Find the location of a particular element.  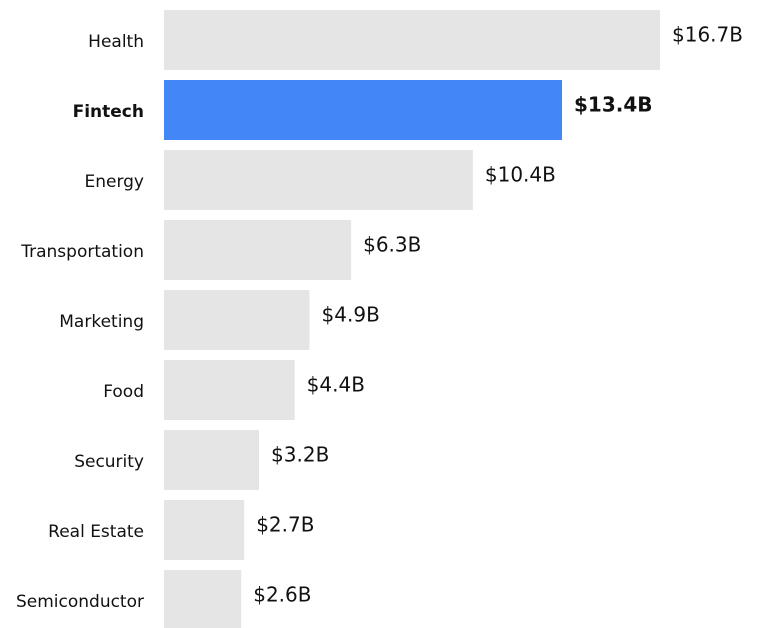

category-label: Fintech is located at coordinates (108, 112).